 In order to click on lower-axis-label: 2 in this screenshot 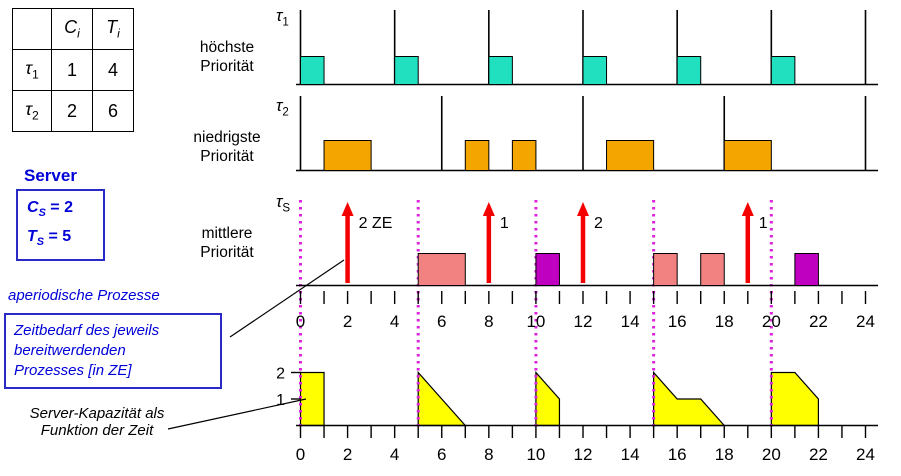, I will do `click(347, 454)`.